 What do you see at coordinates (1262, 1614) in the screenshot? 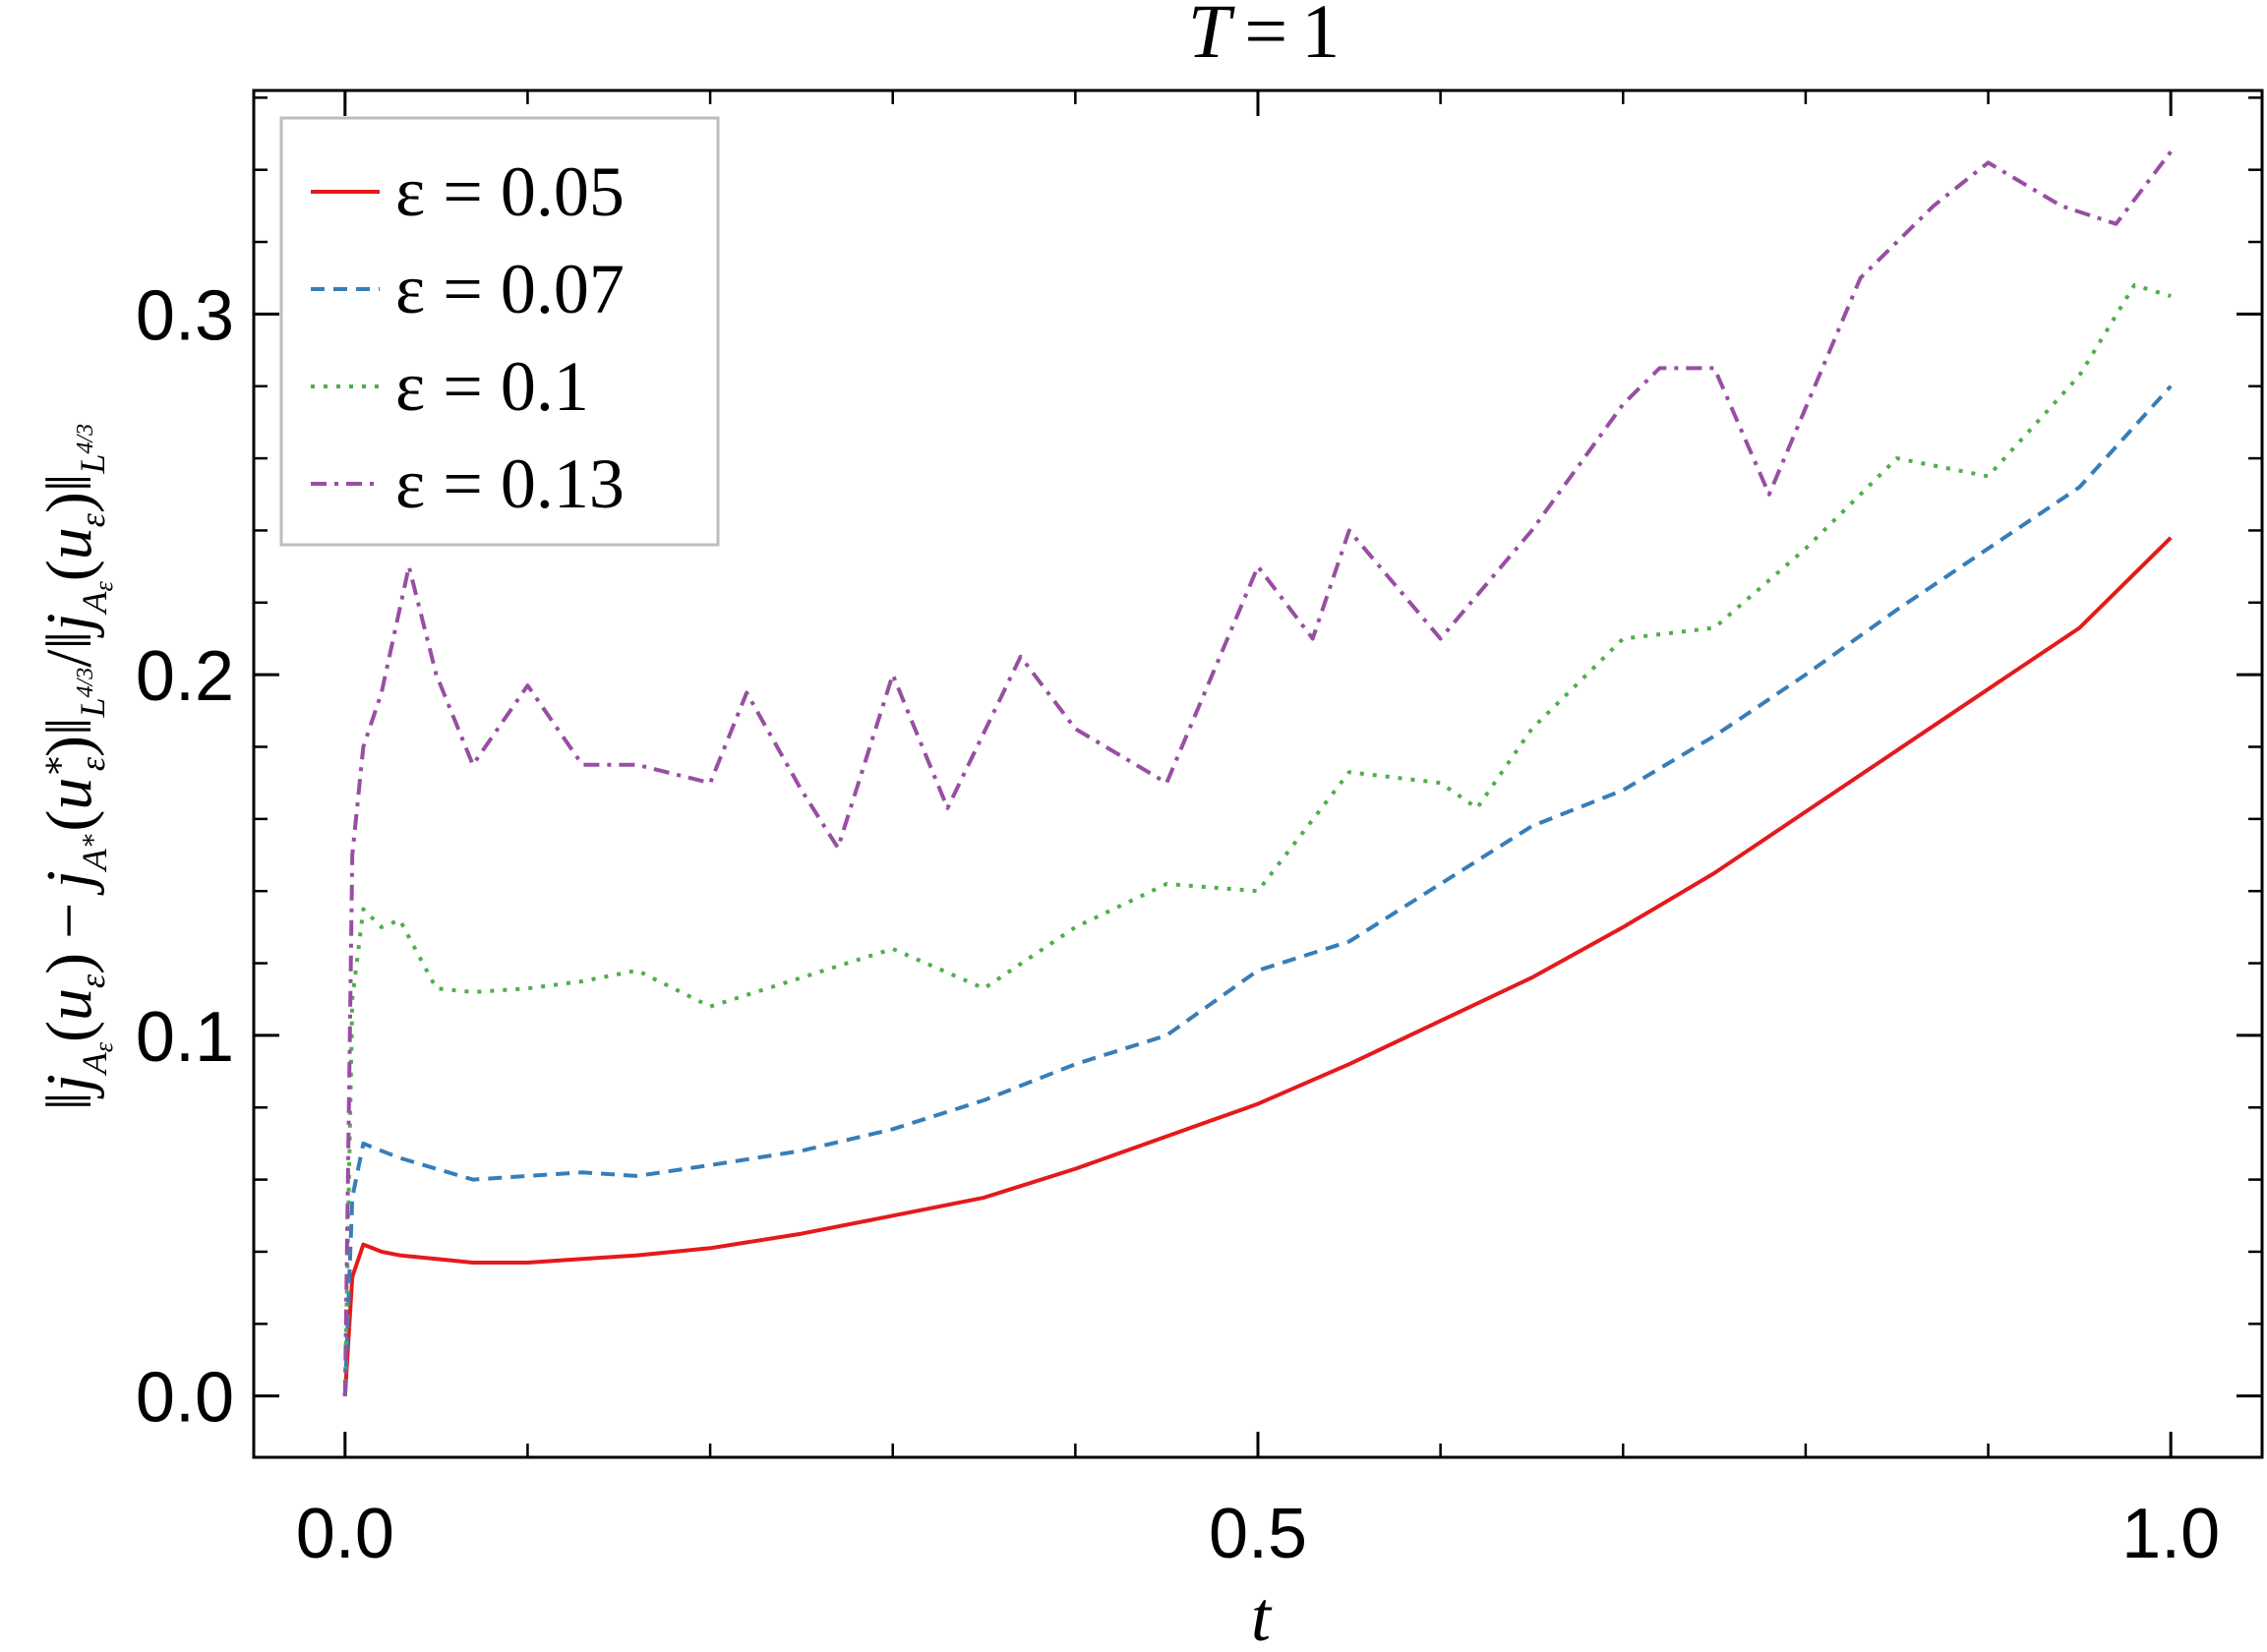
I see `x-axis-label: t` at bounding box center [1262, 1614].